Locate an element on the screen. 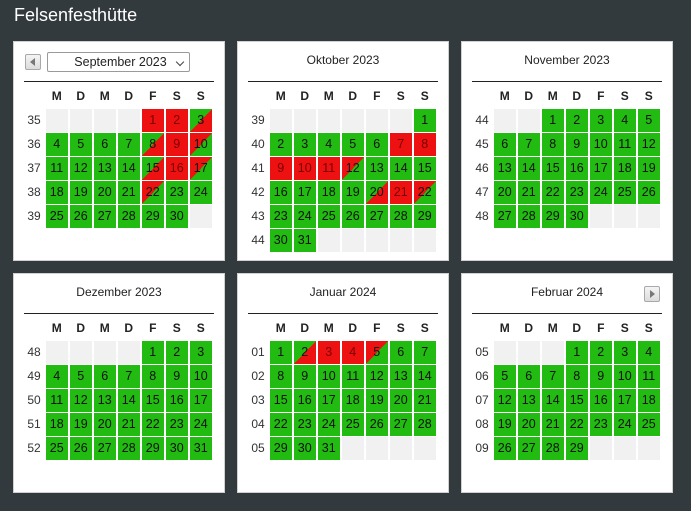  arrival-day-cell: 8 is located at coordinates (152, 144).